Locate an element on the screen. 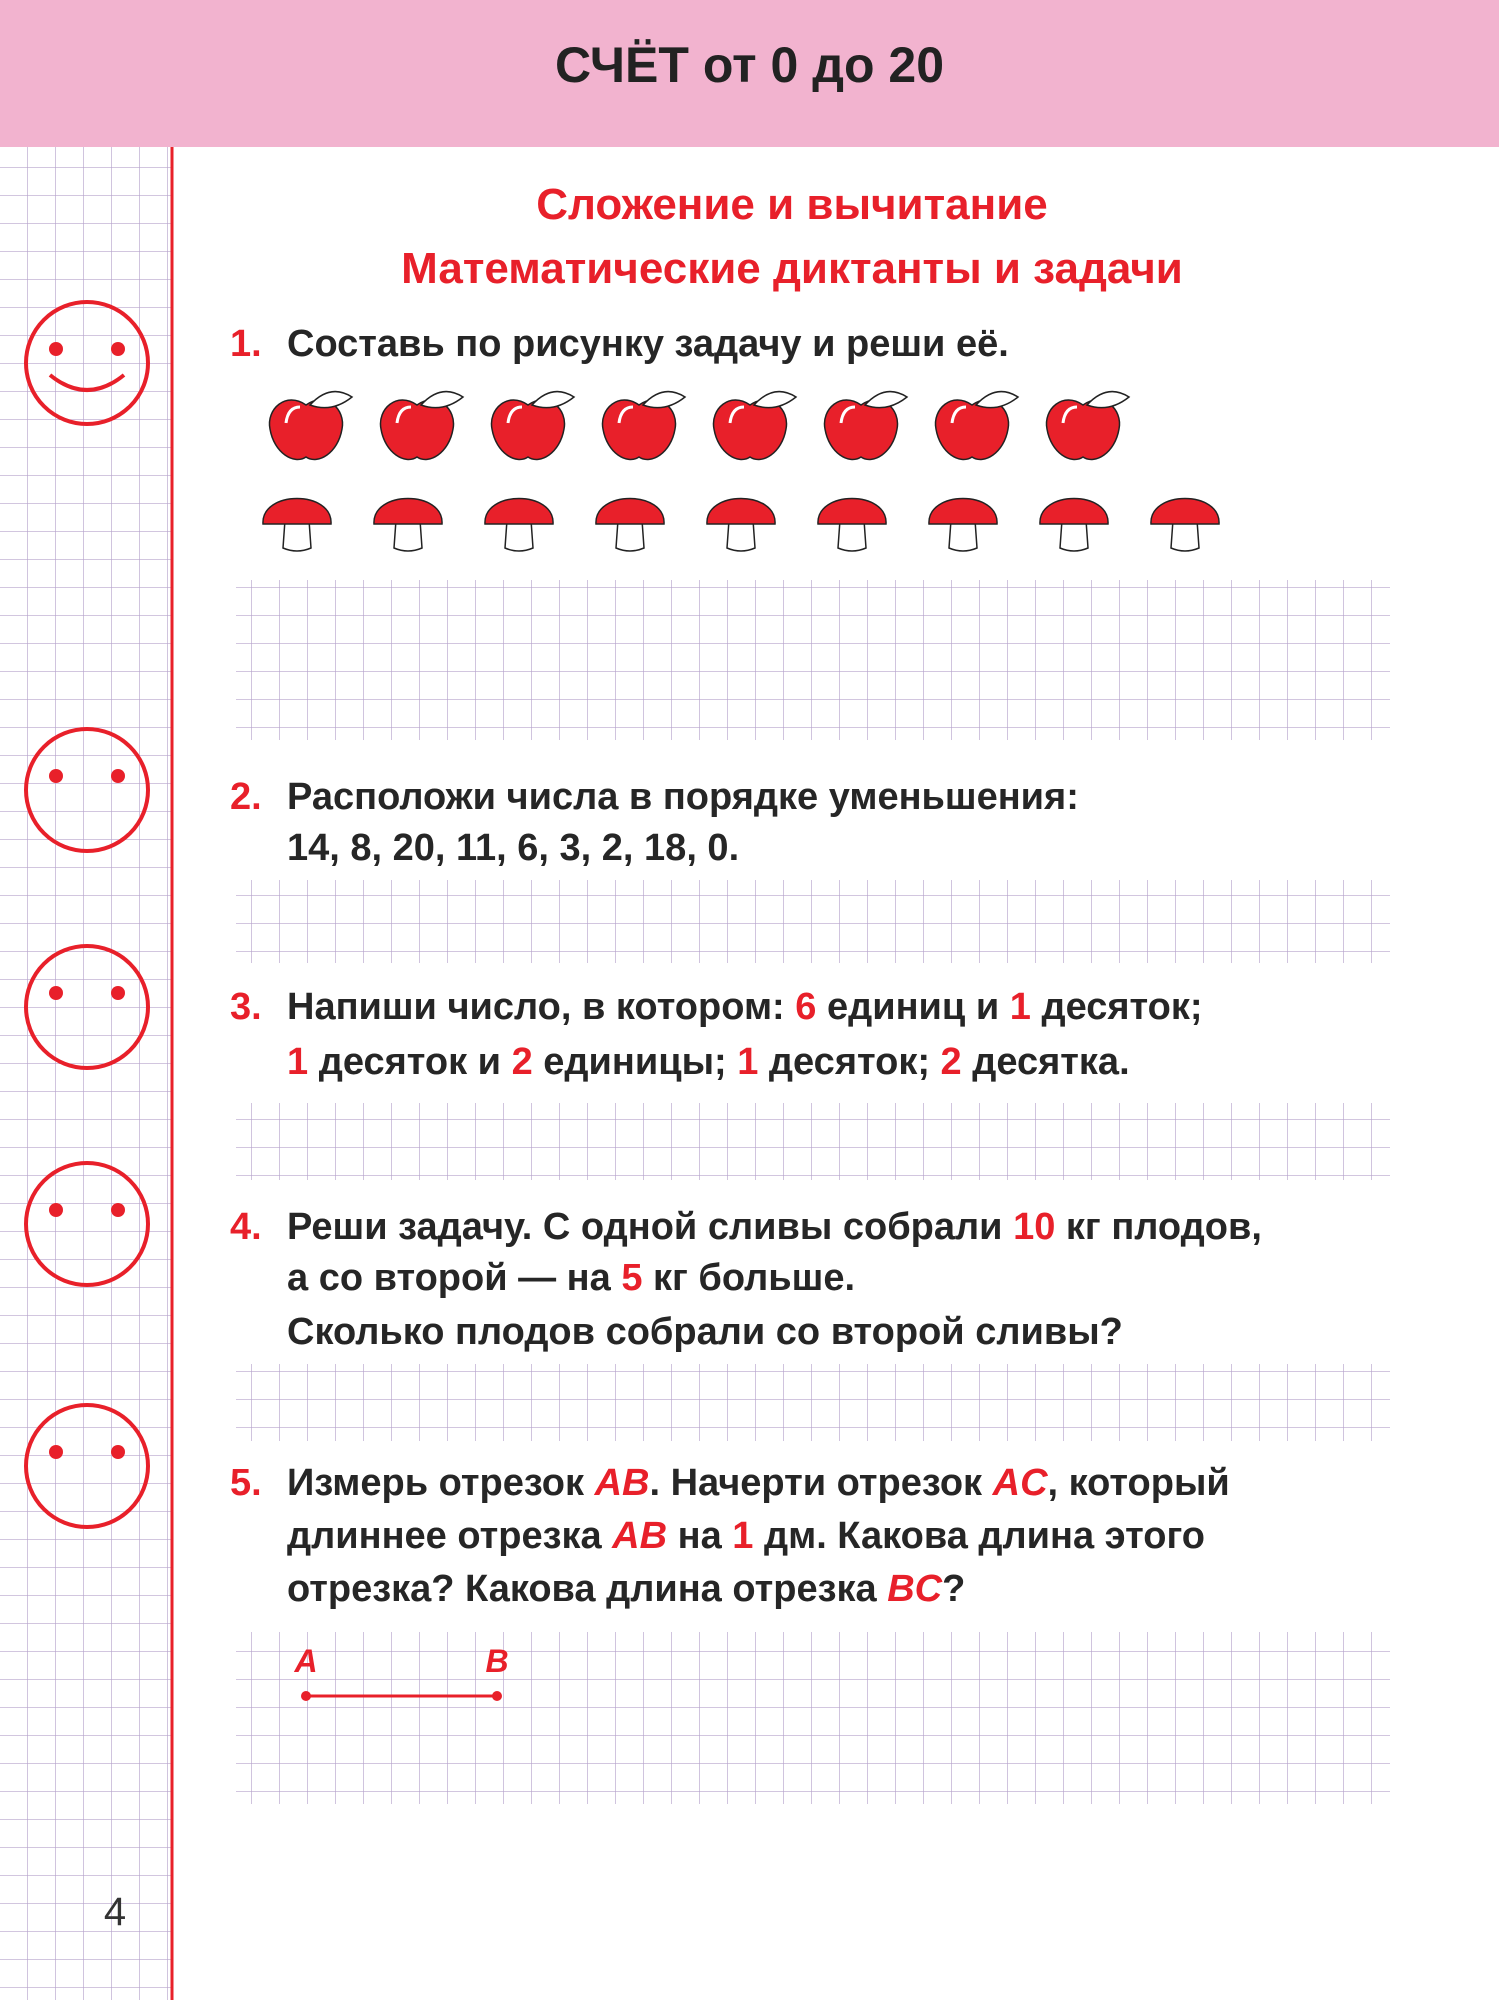 This screenshot has height=2000, width=1499. header-band is located at coordinates (749, 73).